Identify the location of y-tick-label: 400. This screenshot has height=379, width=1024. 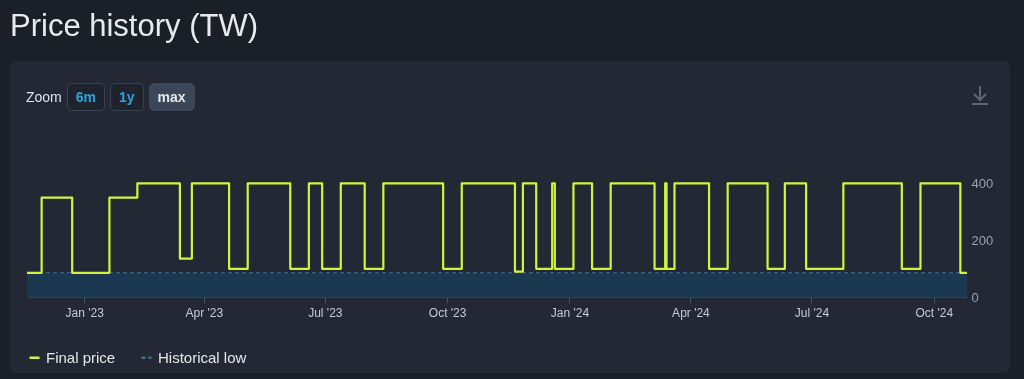
(982, 183).